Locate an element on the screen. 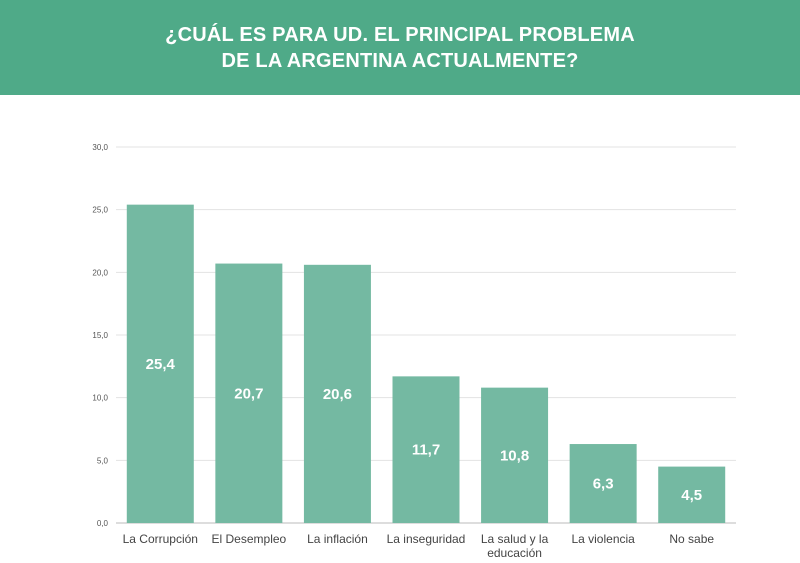  bar-value-label: 20,7 is located at coordinates (248, 393).